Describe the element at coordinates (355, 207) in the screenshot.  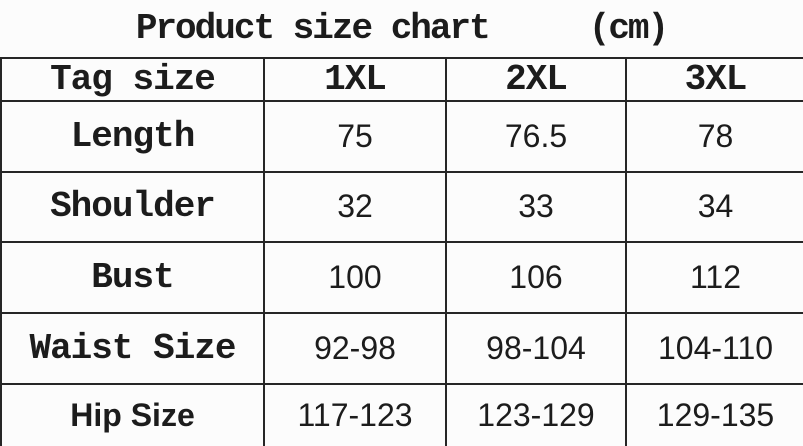
I see `shoulder-1xl-value: 32` at that location.